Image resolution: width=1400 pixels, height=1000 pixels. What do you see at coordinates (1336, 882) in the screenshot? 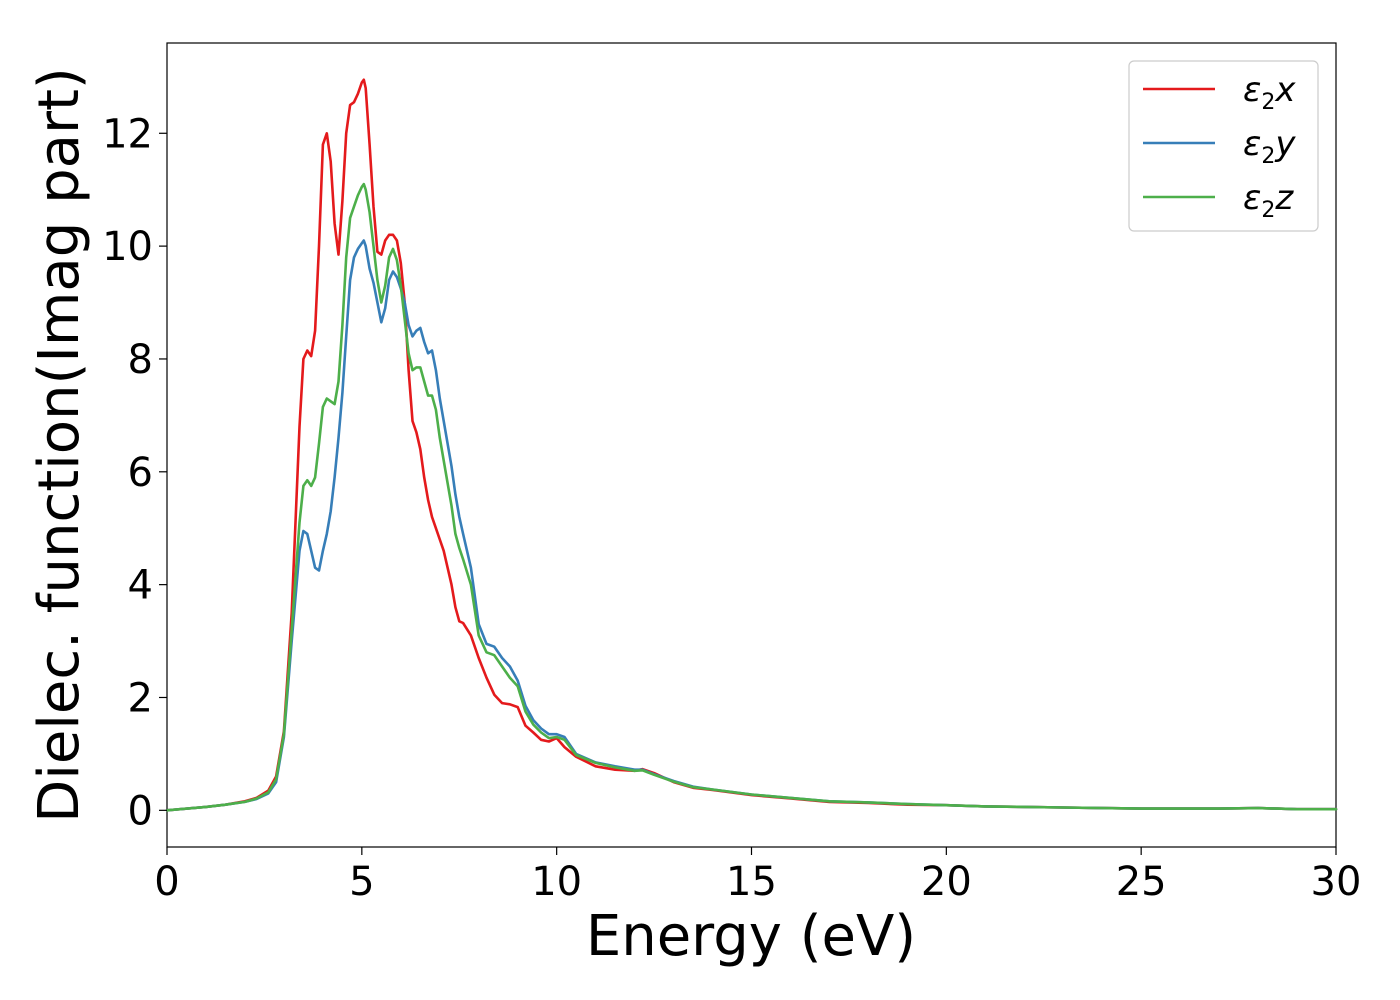
I see `x-tick-label: 30` at bounding box center [1336, 882].